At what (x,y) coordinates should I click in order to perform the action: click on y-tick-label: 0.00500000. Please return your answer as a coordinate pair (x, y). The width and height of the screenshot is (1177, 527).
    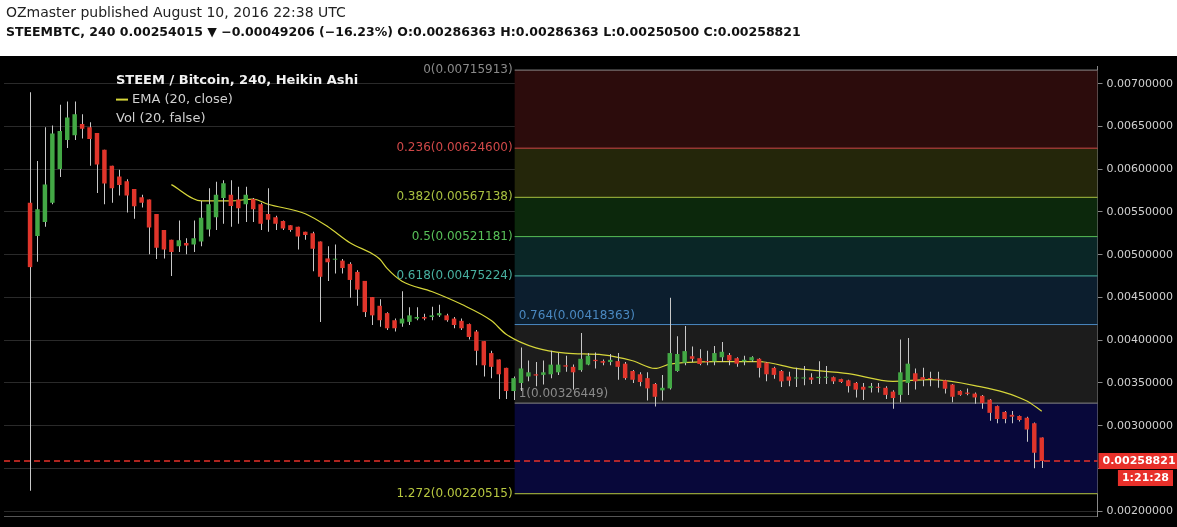
    Looking at the image, I should click on (1139, 254).